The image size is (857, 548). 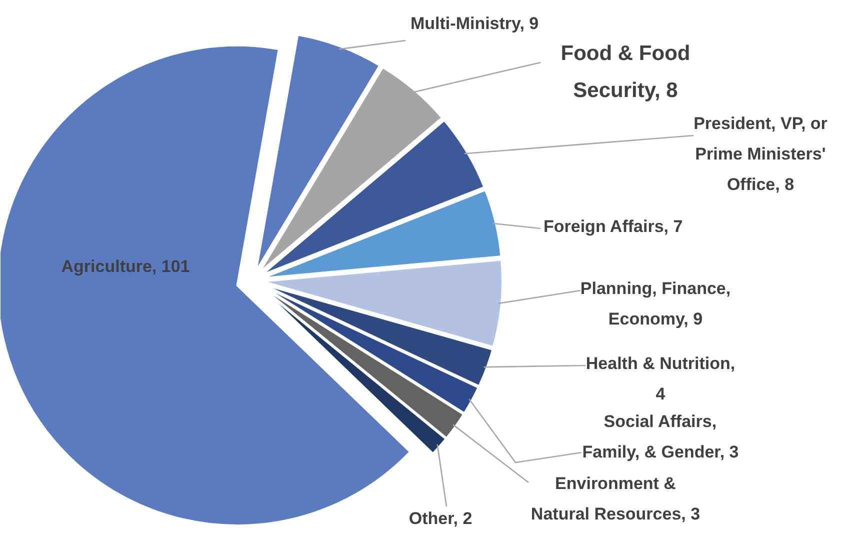 What do you see at coordinates (655, 303) in the screenshot?
I see `slice-label: Planning, Finance, Economy, 9` at bounding box center [655, 303].